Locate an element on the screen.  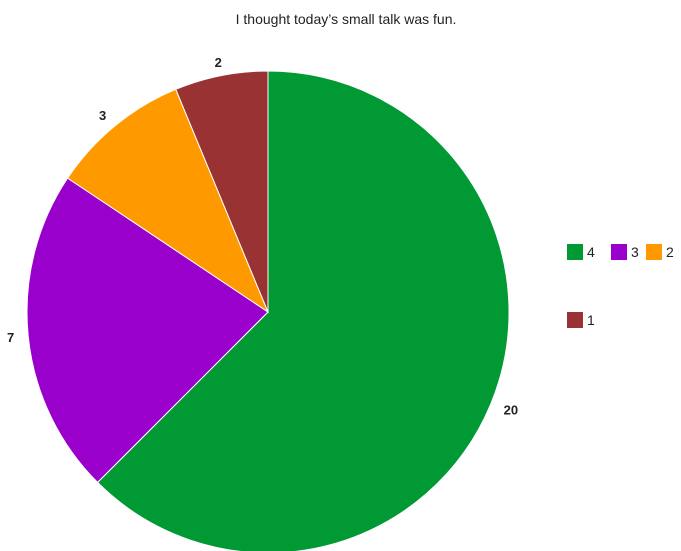
legend-label-1: 1 is located at coordinates (591, 320).